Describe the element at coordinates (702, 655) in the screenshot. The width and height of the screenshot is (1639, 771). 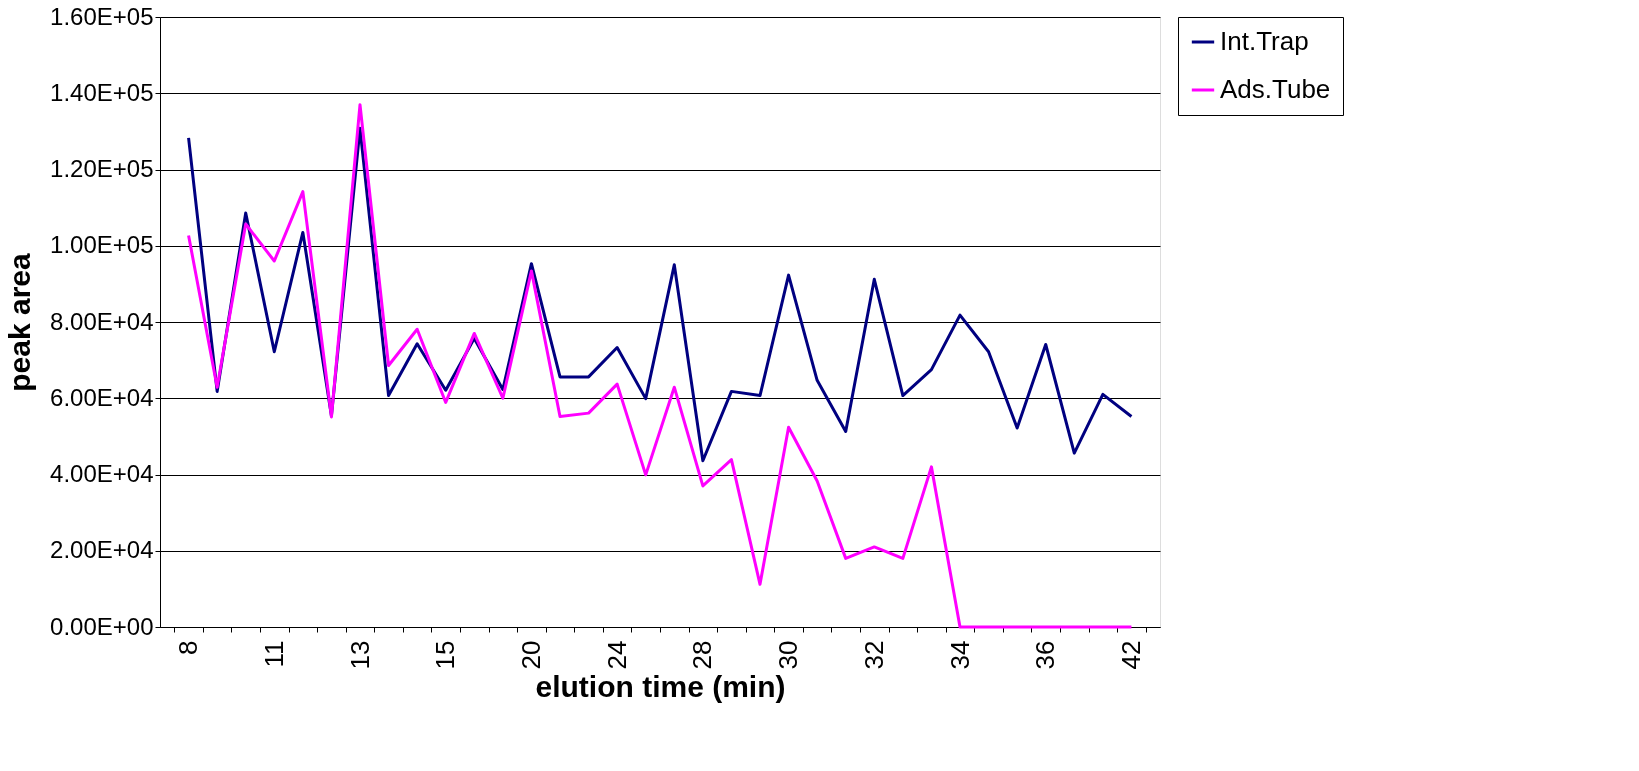
I see `x-tick-label: 28` at that location.